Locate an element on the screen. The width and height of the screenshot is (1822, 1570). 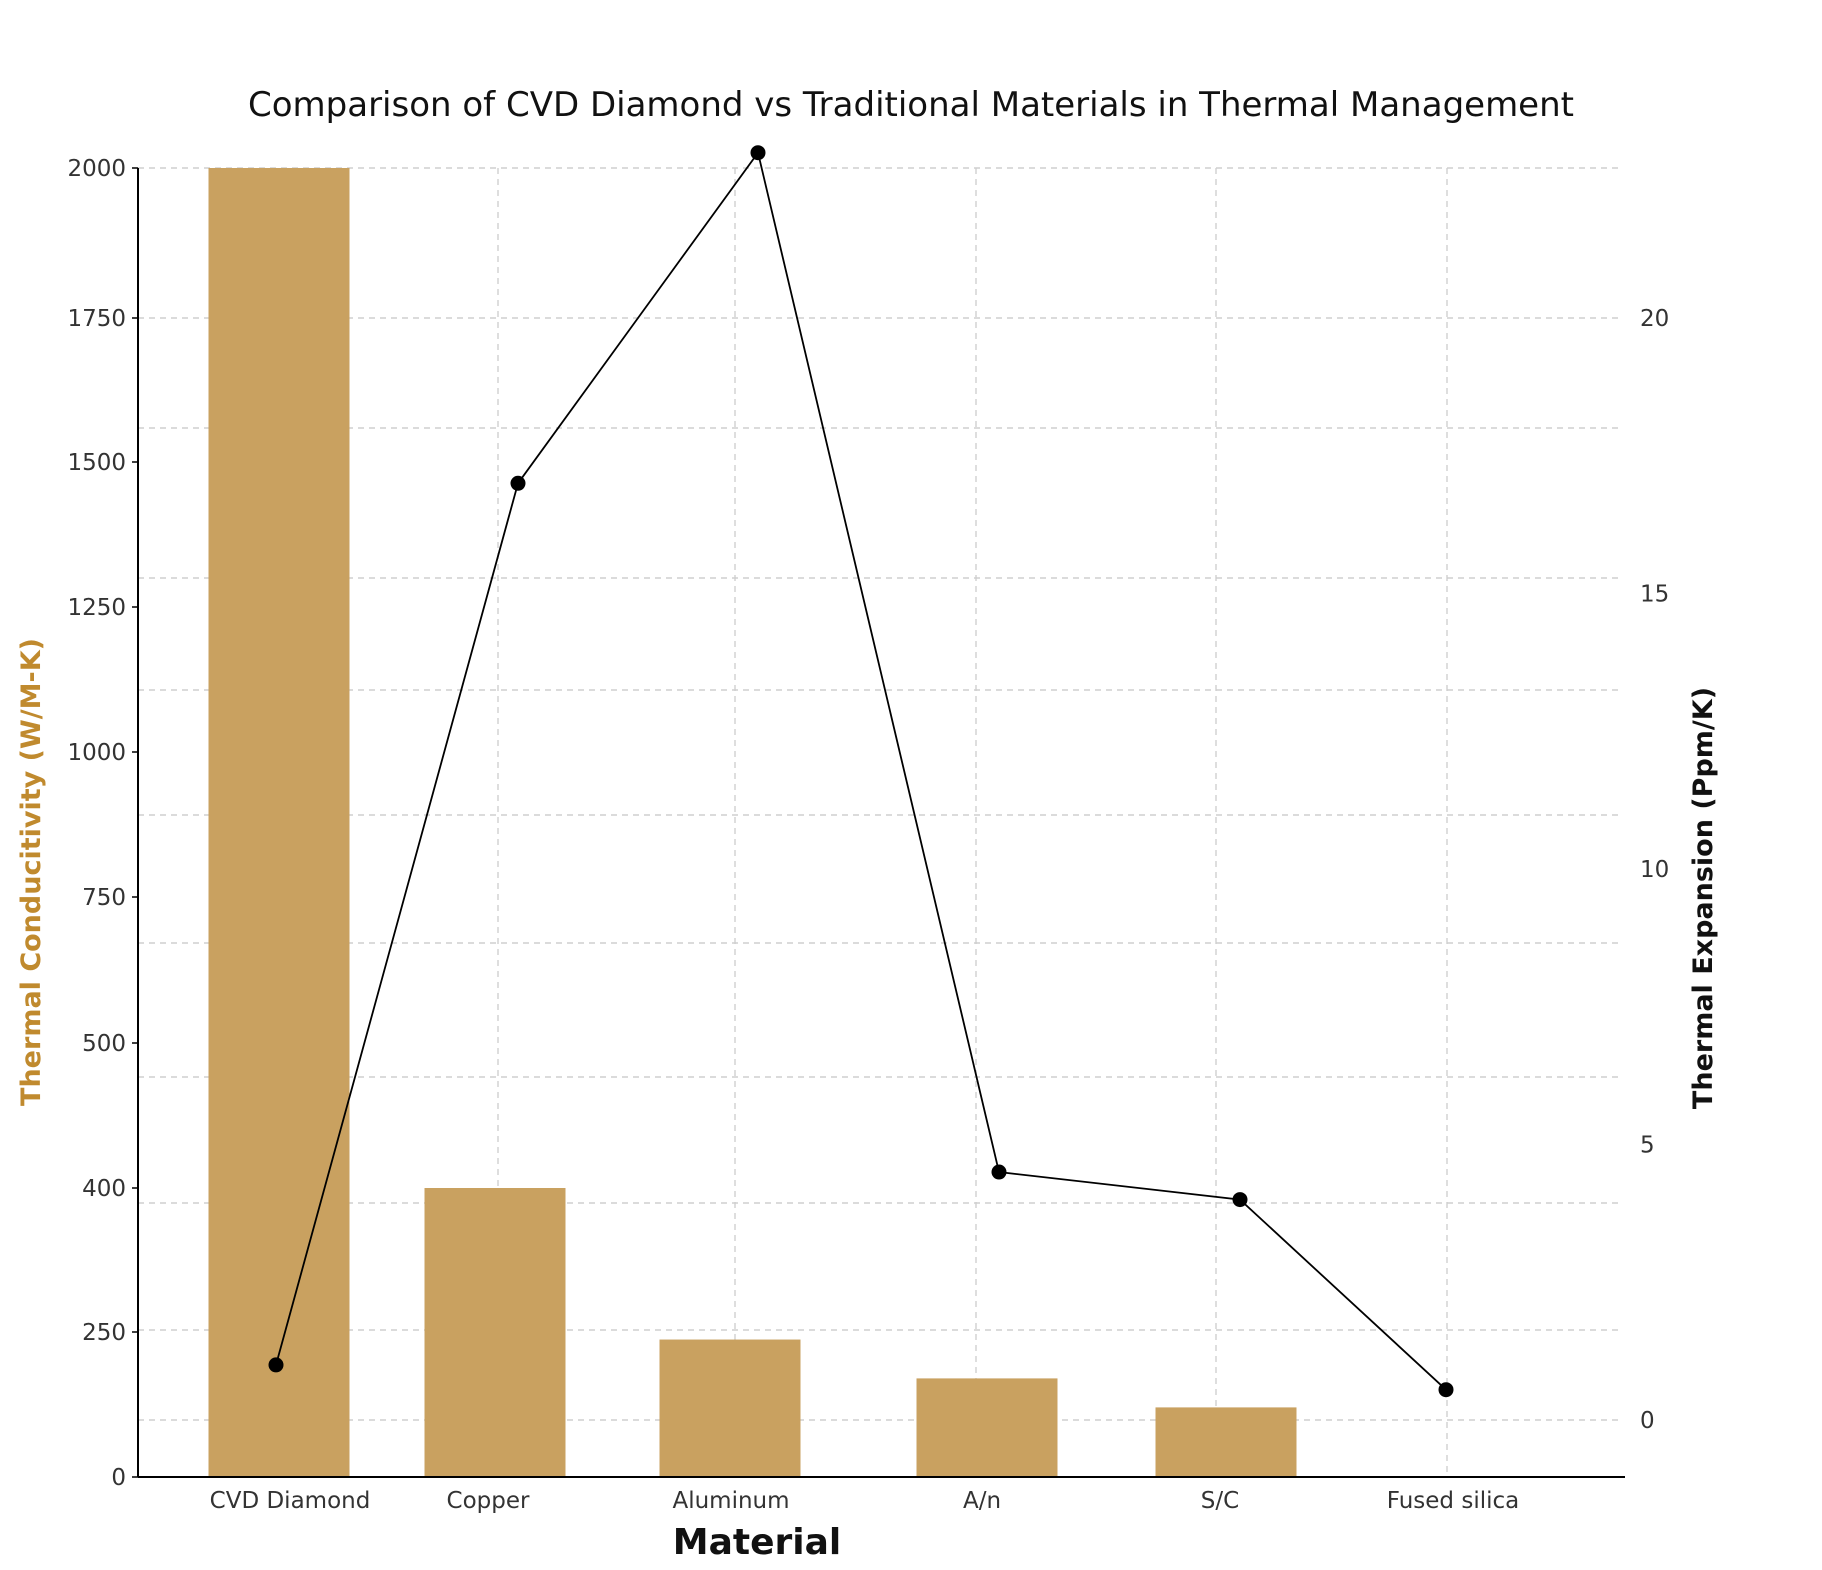
y2-tick-label: 10 is located at coordinates (1654, 870).